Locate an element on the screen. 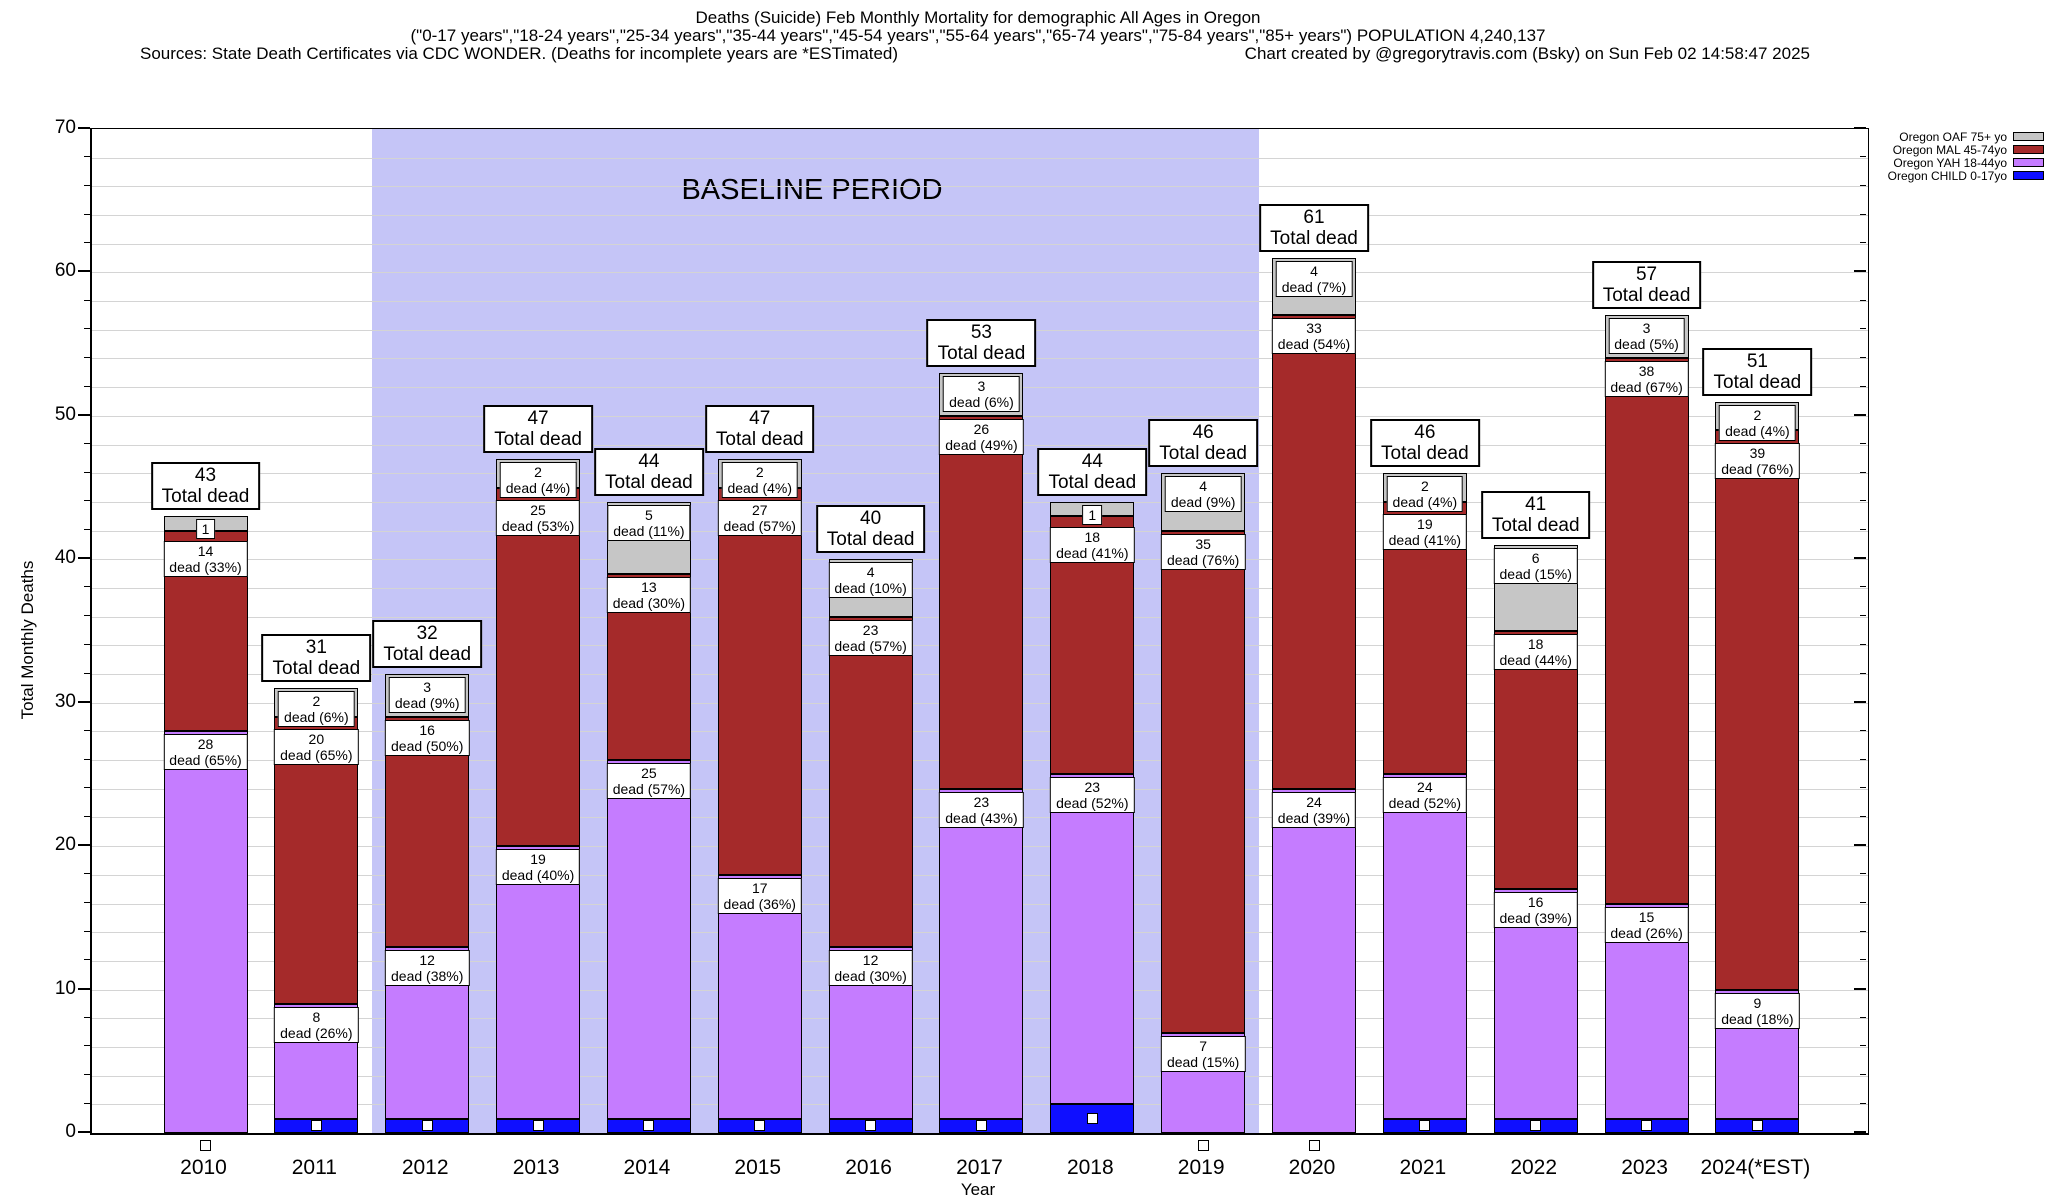 This screenshot has height=1200, width=2048. baseline-period-label: BASELINE PERIOD is located at coordinates (812, 190).